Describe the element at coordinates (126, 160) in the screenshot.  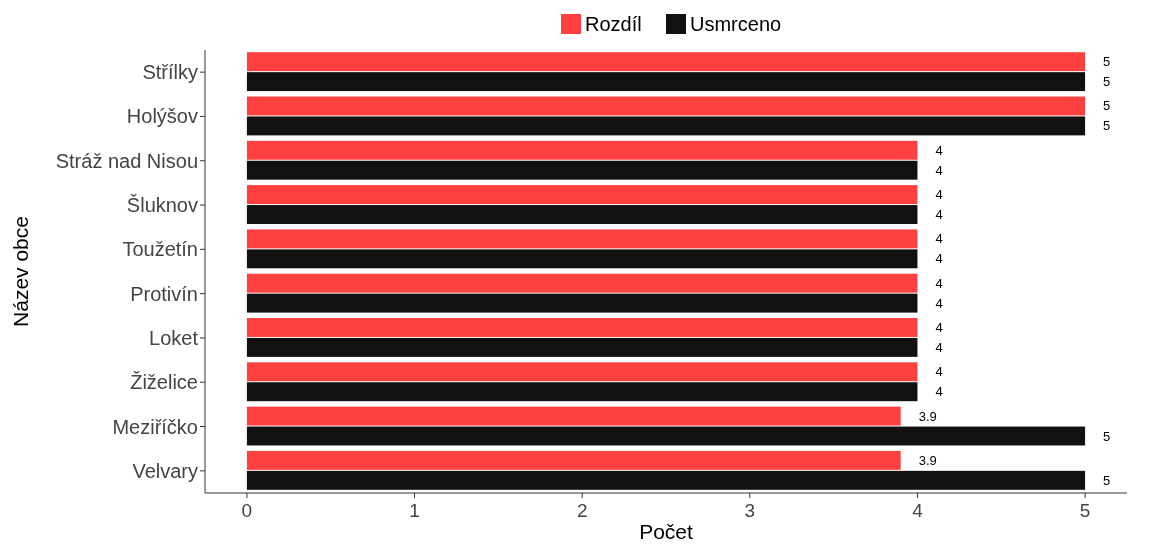
I see `y-tick-label: Stráž nad Nisou` at that location.